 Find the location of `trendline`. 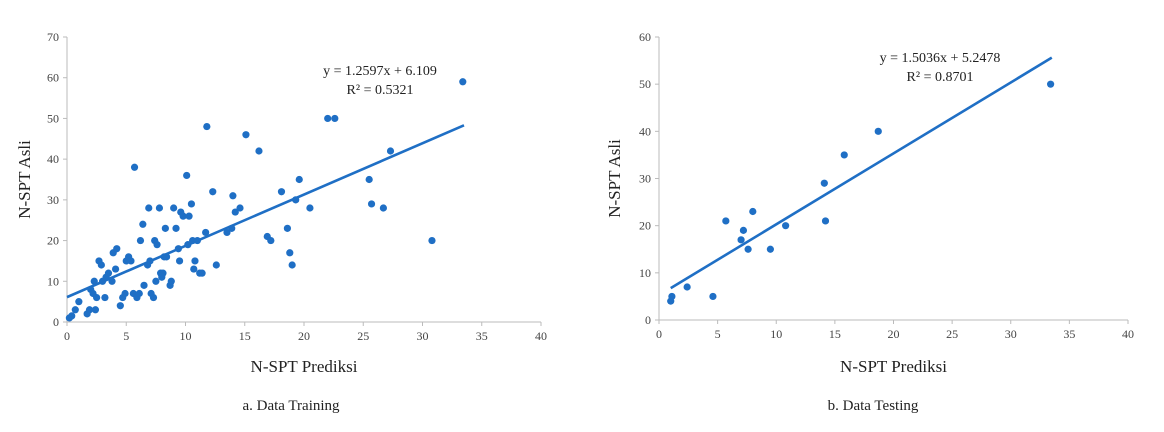

trendline is located at coordinates (265, 211).